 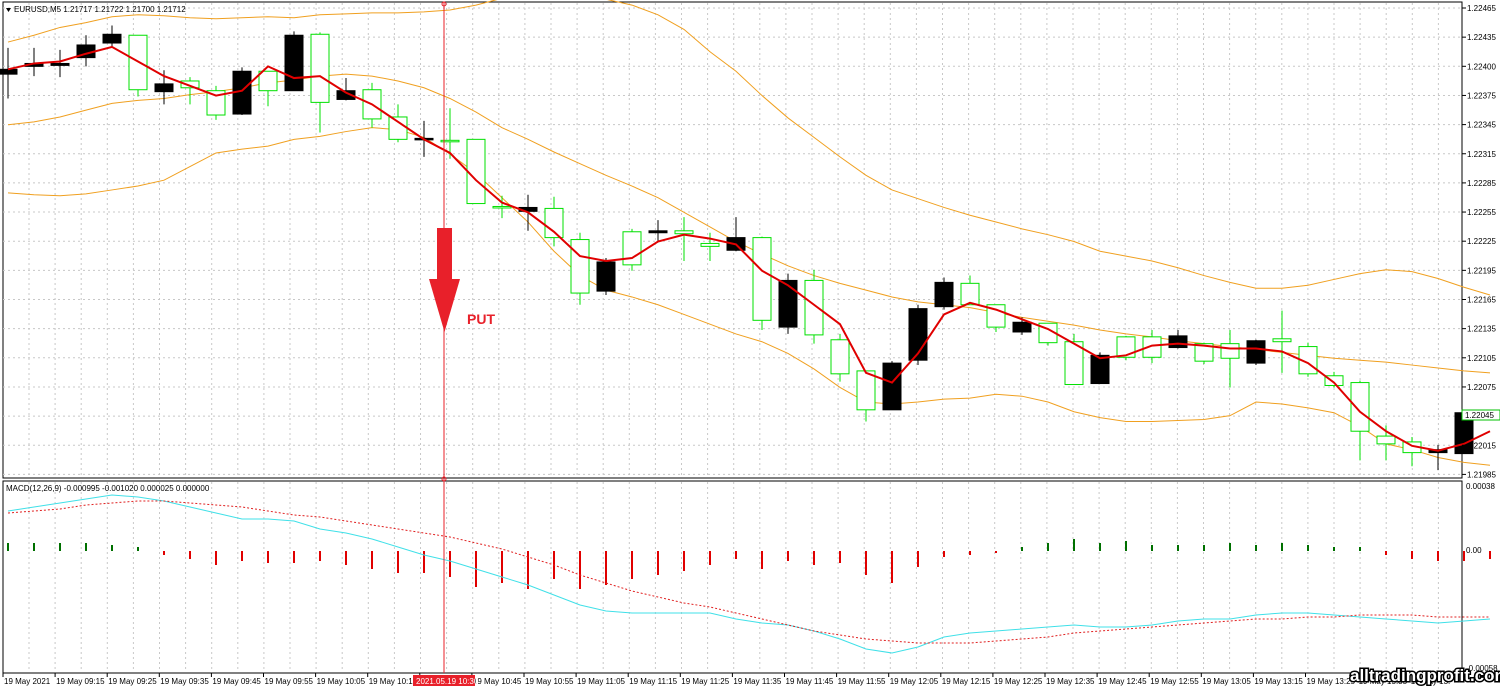 I want to click on time-label: 19 May 11:15, so click(x=653, y=681).